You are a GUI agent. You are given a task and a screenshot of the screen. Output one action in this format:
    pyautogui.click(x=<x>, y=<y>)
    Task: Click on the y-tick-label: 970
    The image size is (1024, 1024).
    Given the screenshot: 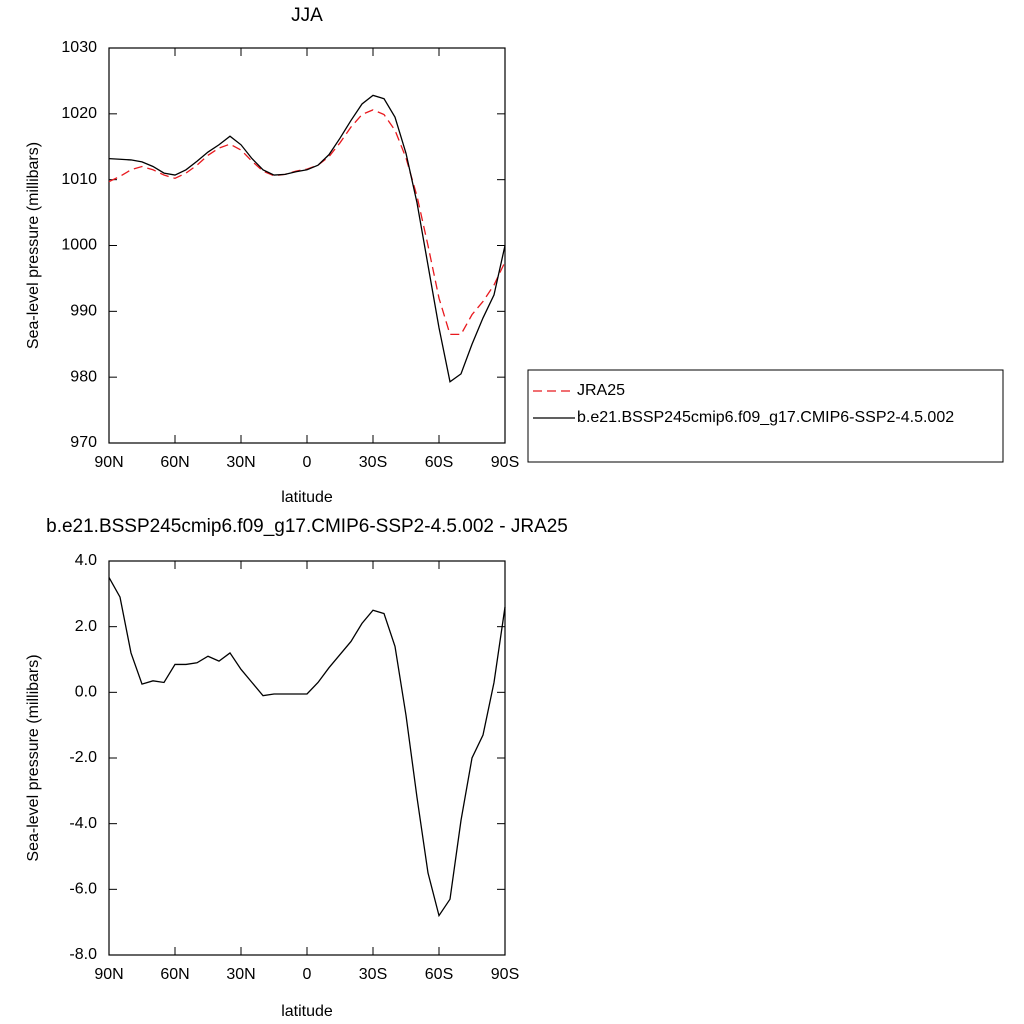 What is the action you would take?
    pyautogui.click(x=83, y=442)
    